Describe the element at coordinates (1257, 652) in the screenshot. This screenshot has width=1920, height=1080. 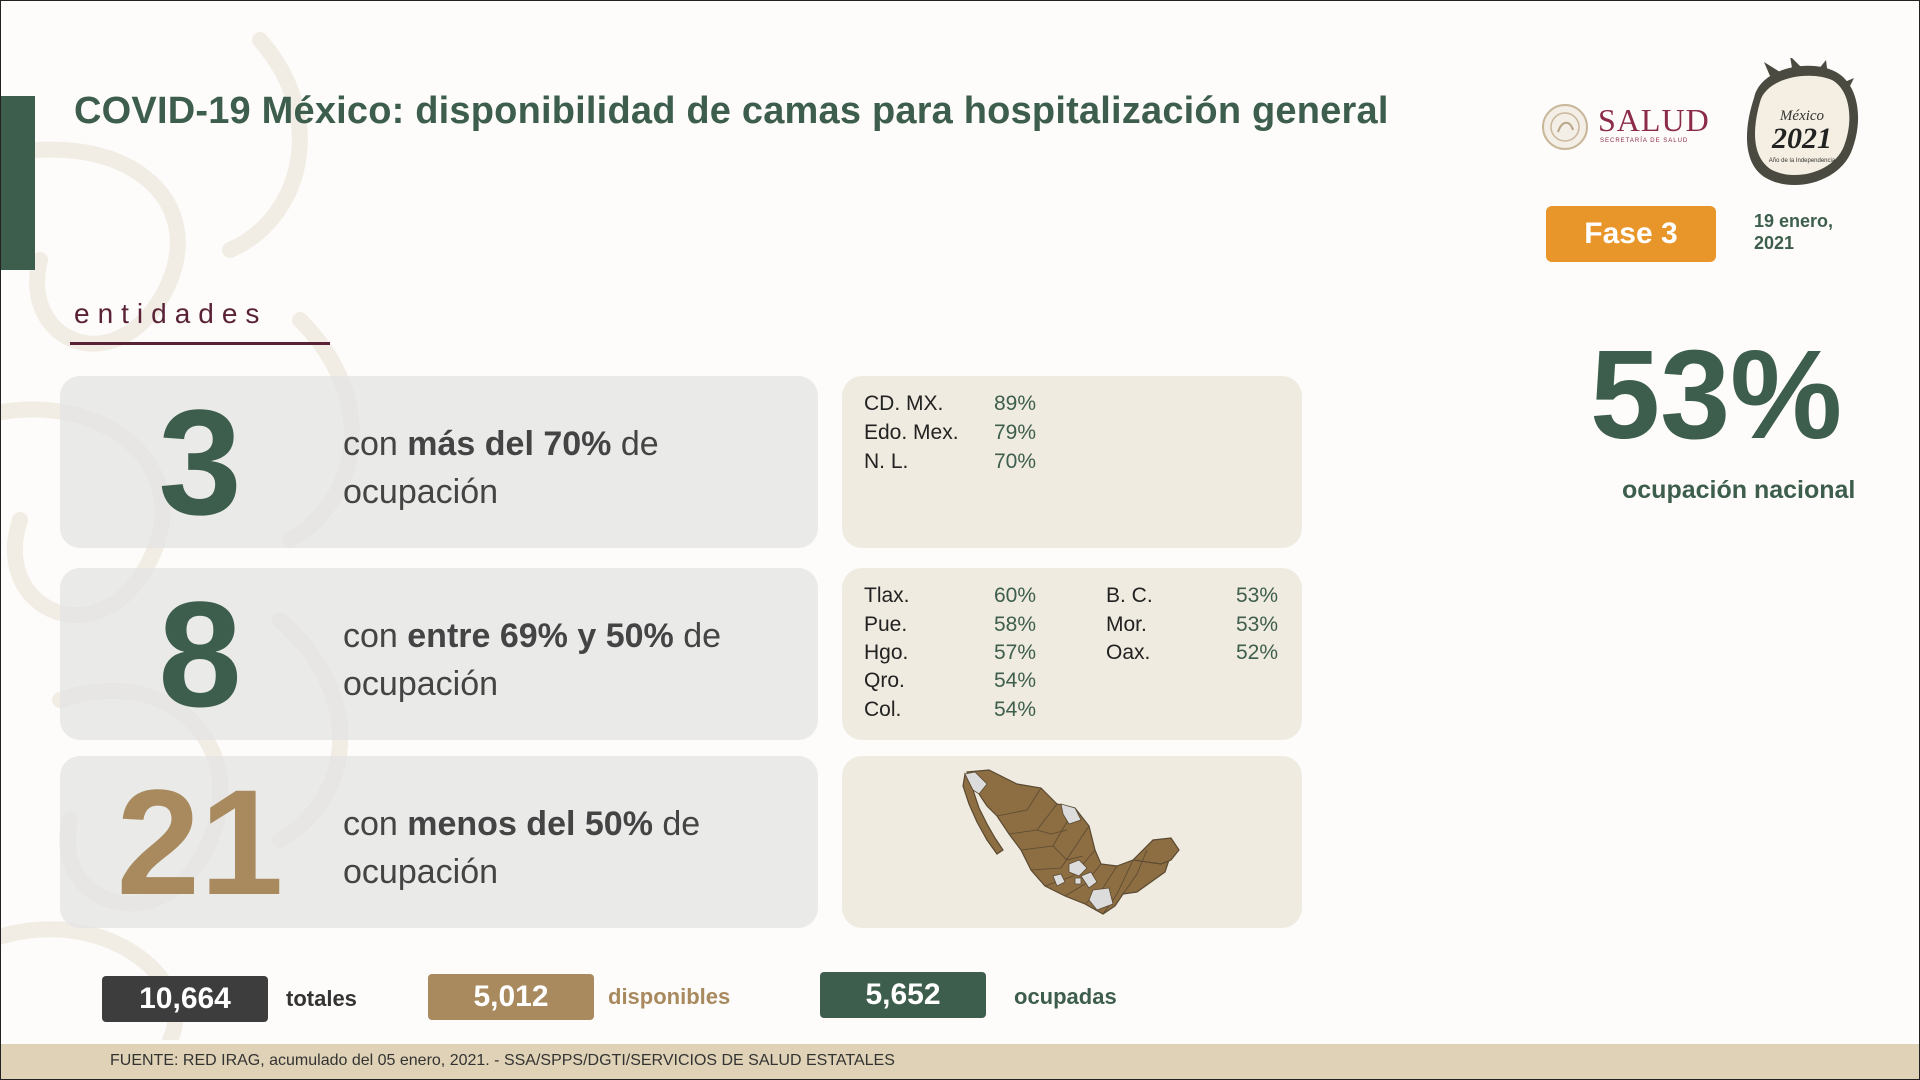
I see `entity-value: 52%` at that location.